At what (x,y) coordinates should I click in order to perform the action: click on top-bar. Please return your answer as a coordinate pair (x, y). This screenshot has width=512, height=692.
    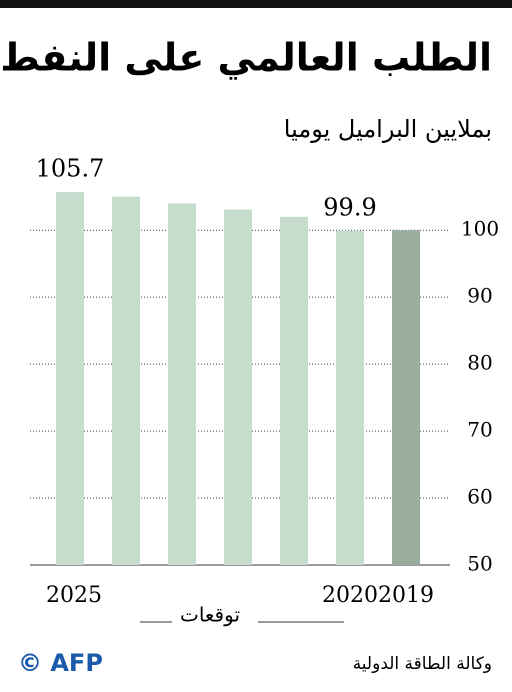
    Looking at the image, I should click on (256, 4).